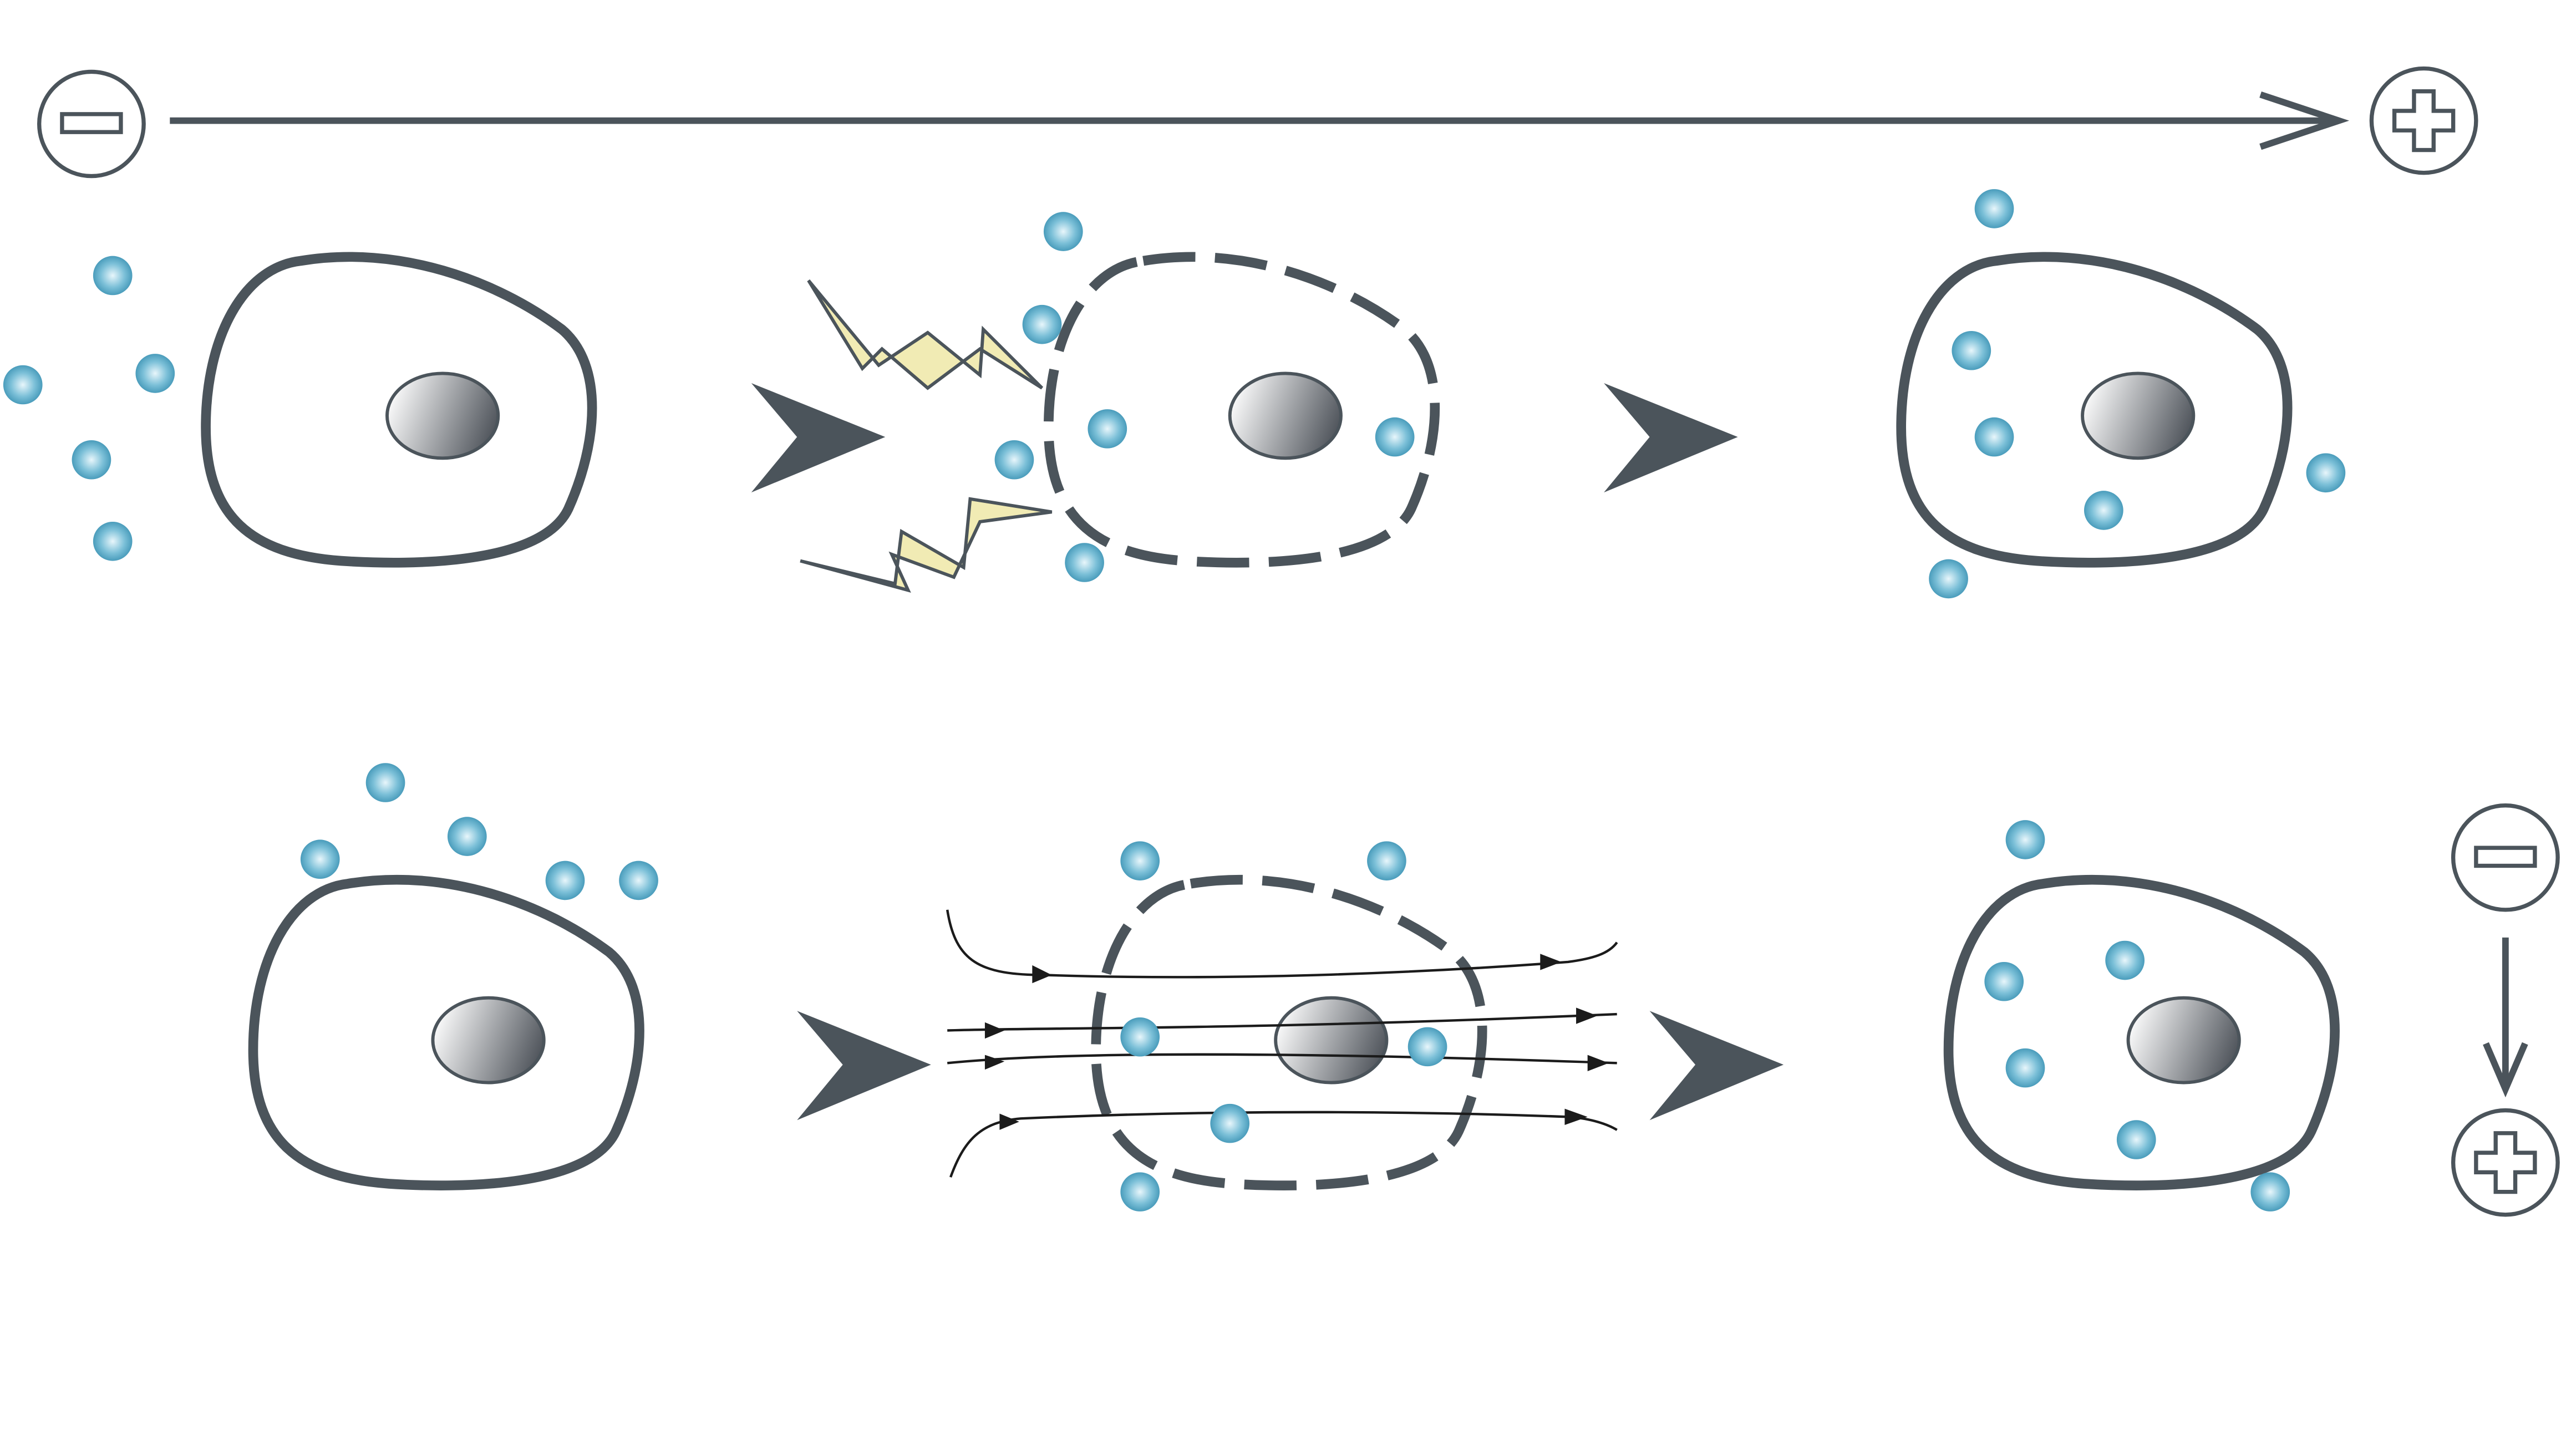  What do you see at coordinates (2505, 1010) in the screenshot?
I see `side-field-axis` at bounding box center [2505, 1010].